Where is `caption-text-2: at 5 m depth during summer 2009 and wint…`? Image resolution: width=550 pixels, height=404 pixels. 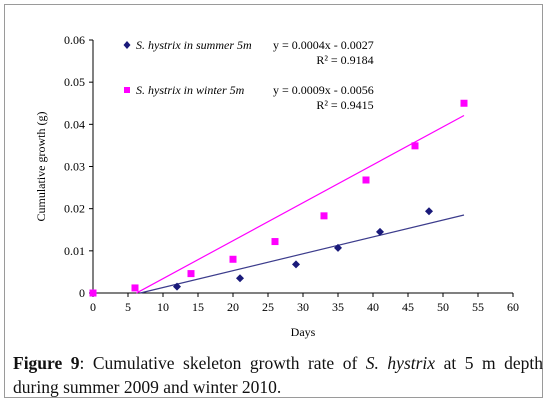 caption-text-2: at 5 m depth during summer 2009 and wint… is located at coordinates (278, 375).